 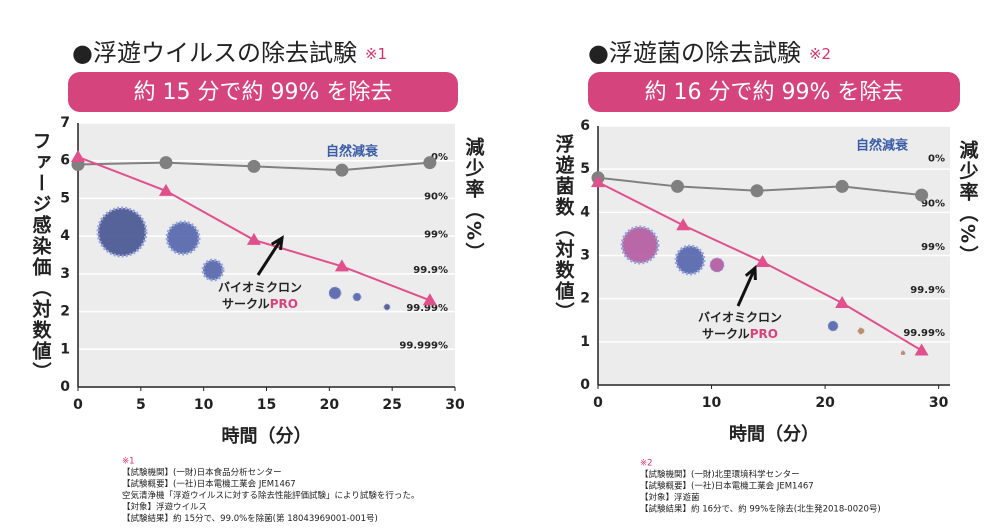 I want to click on chart-title: ●浮遊菌の除去試験 ※2, so click(x=709, y=53).